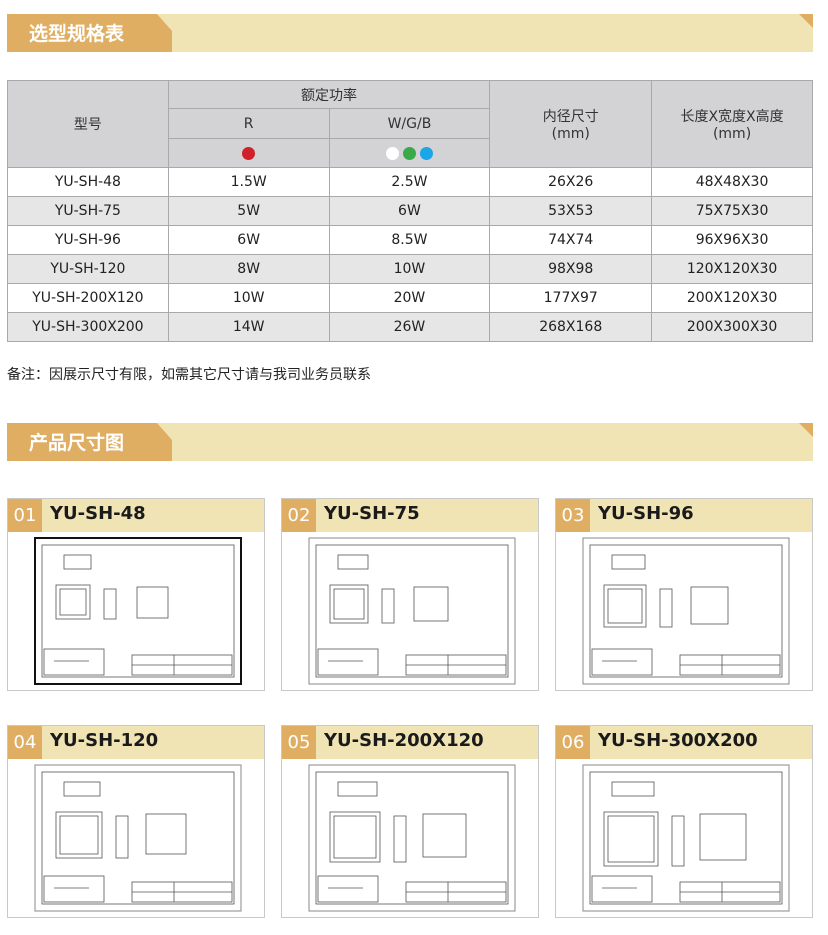 This screenshot has height=935, width=828. Describe the element at coordinates (248, 269) in the screenshot. I see `table-cell: 8W` at that location.